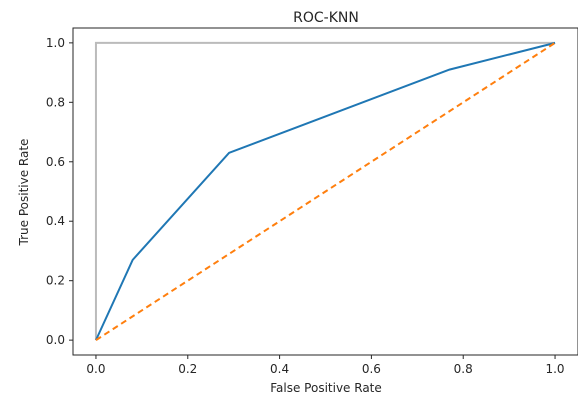  I want to click on y-tick-label: 0.4, so click(55, 221).